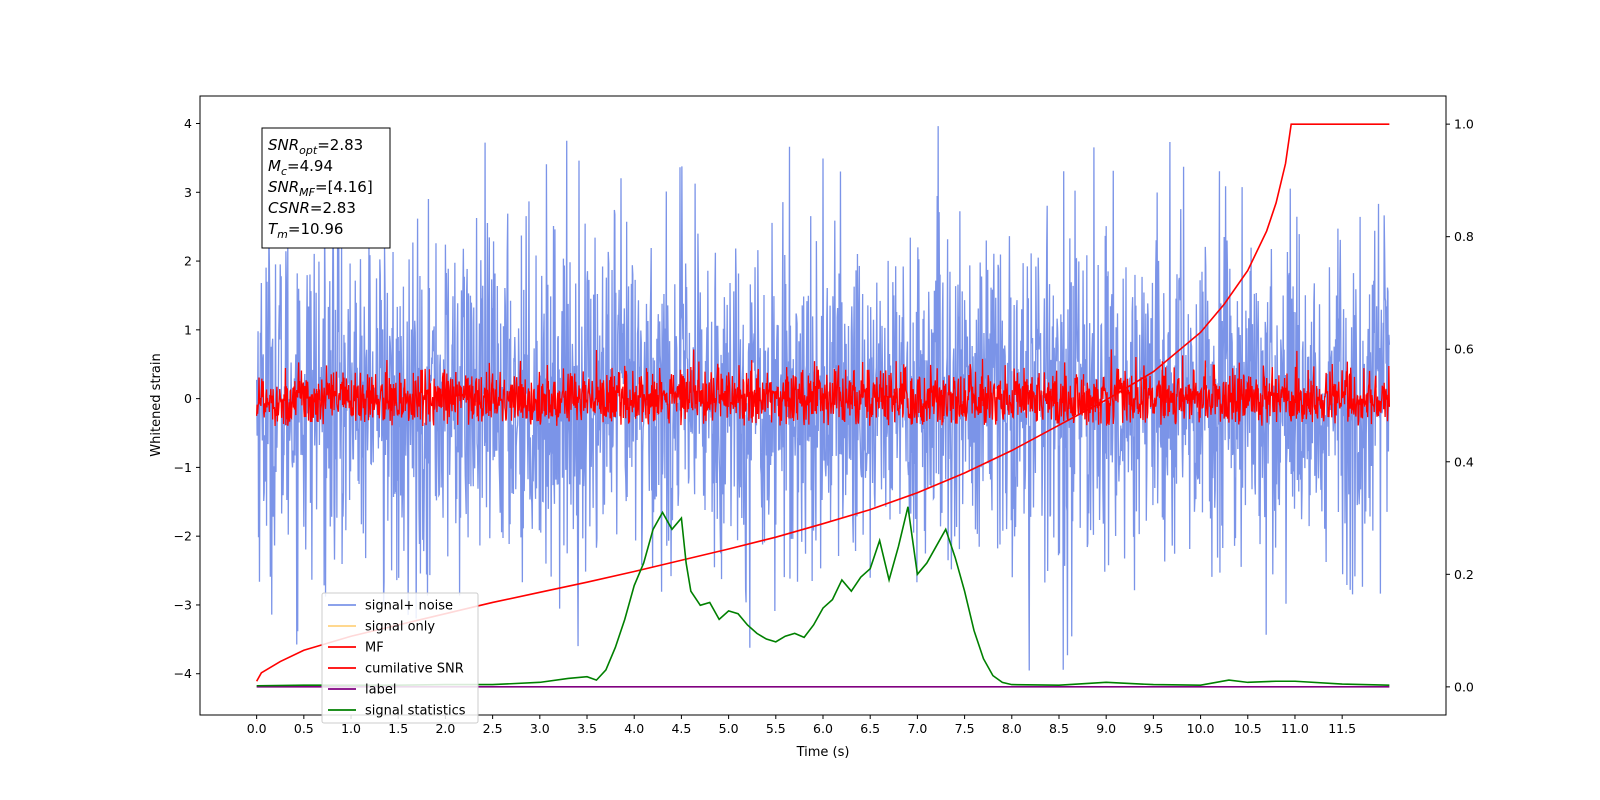  Describe the element at coordinates (312, 208) in the screenshot. I see `info-line: CSNR=2.83` at that location.